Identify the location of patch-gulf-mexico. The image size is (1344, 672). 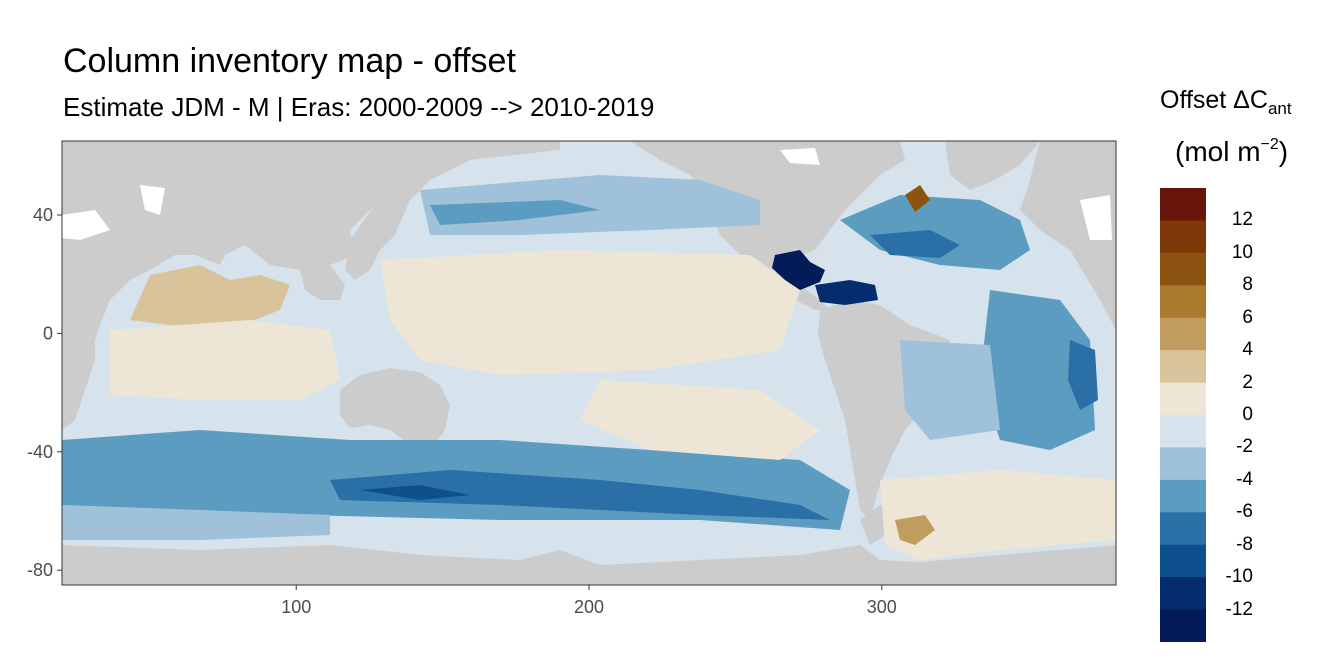
(798, 270).